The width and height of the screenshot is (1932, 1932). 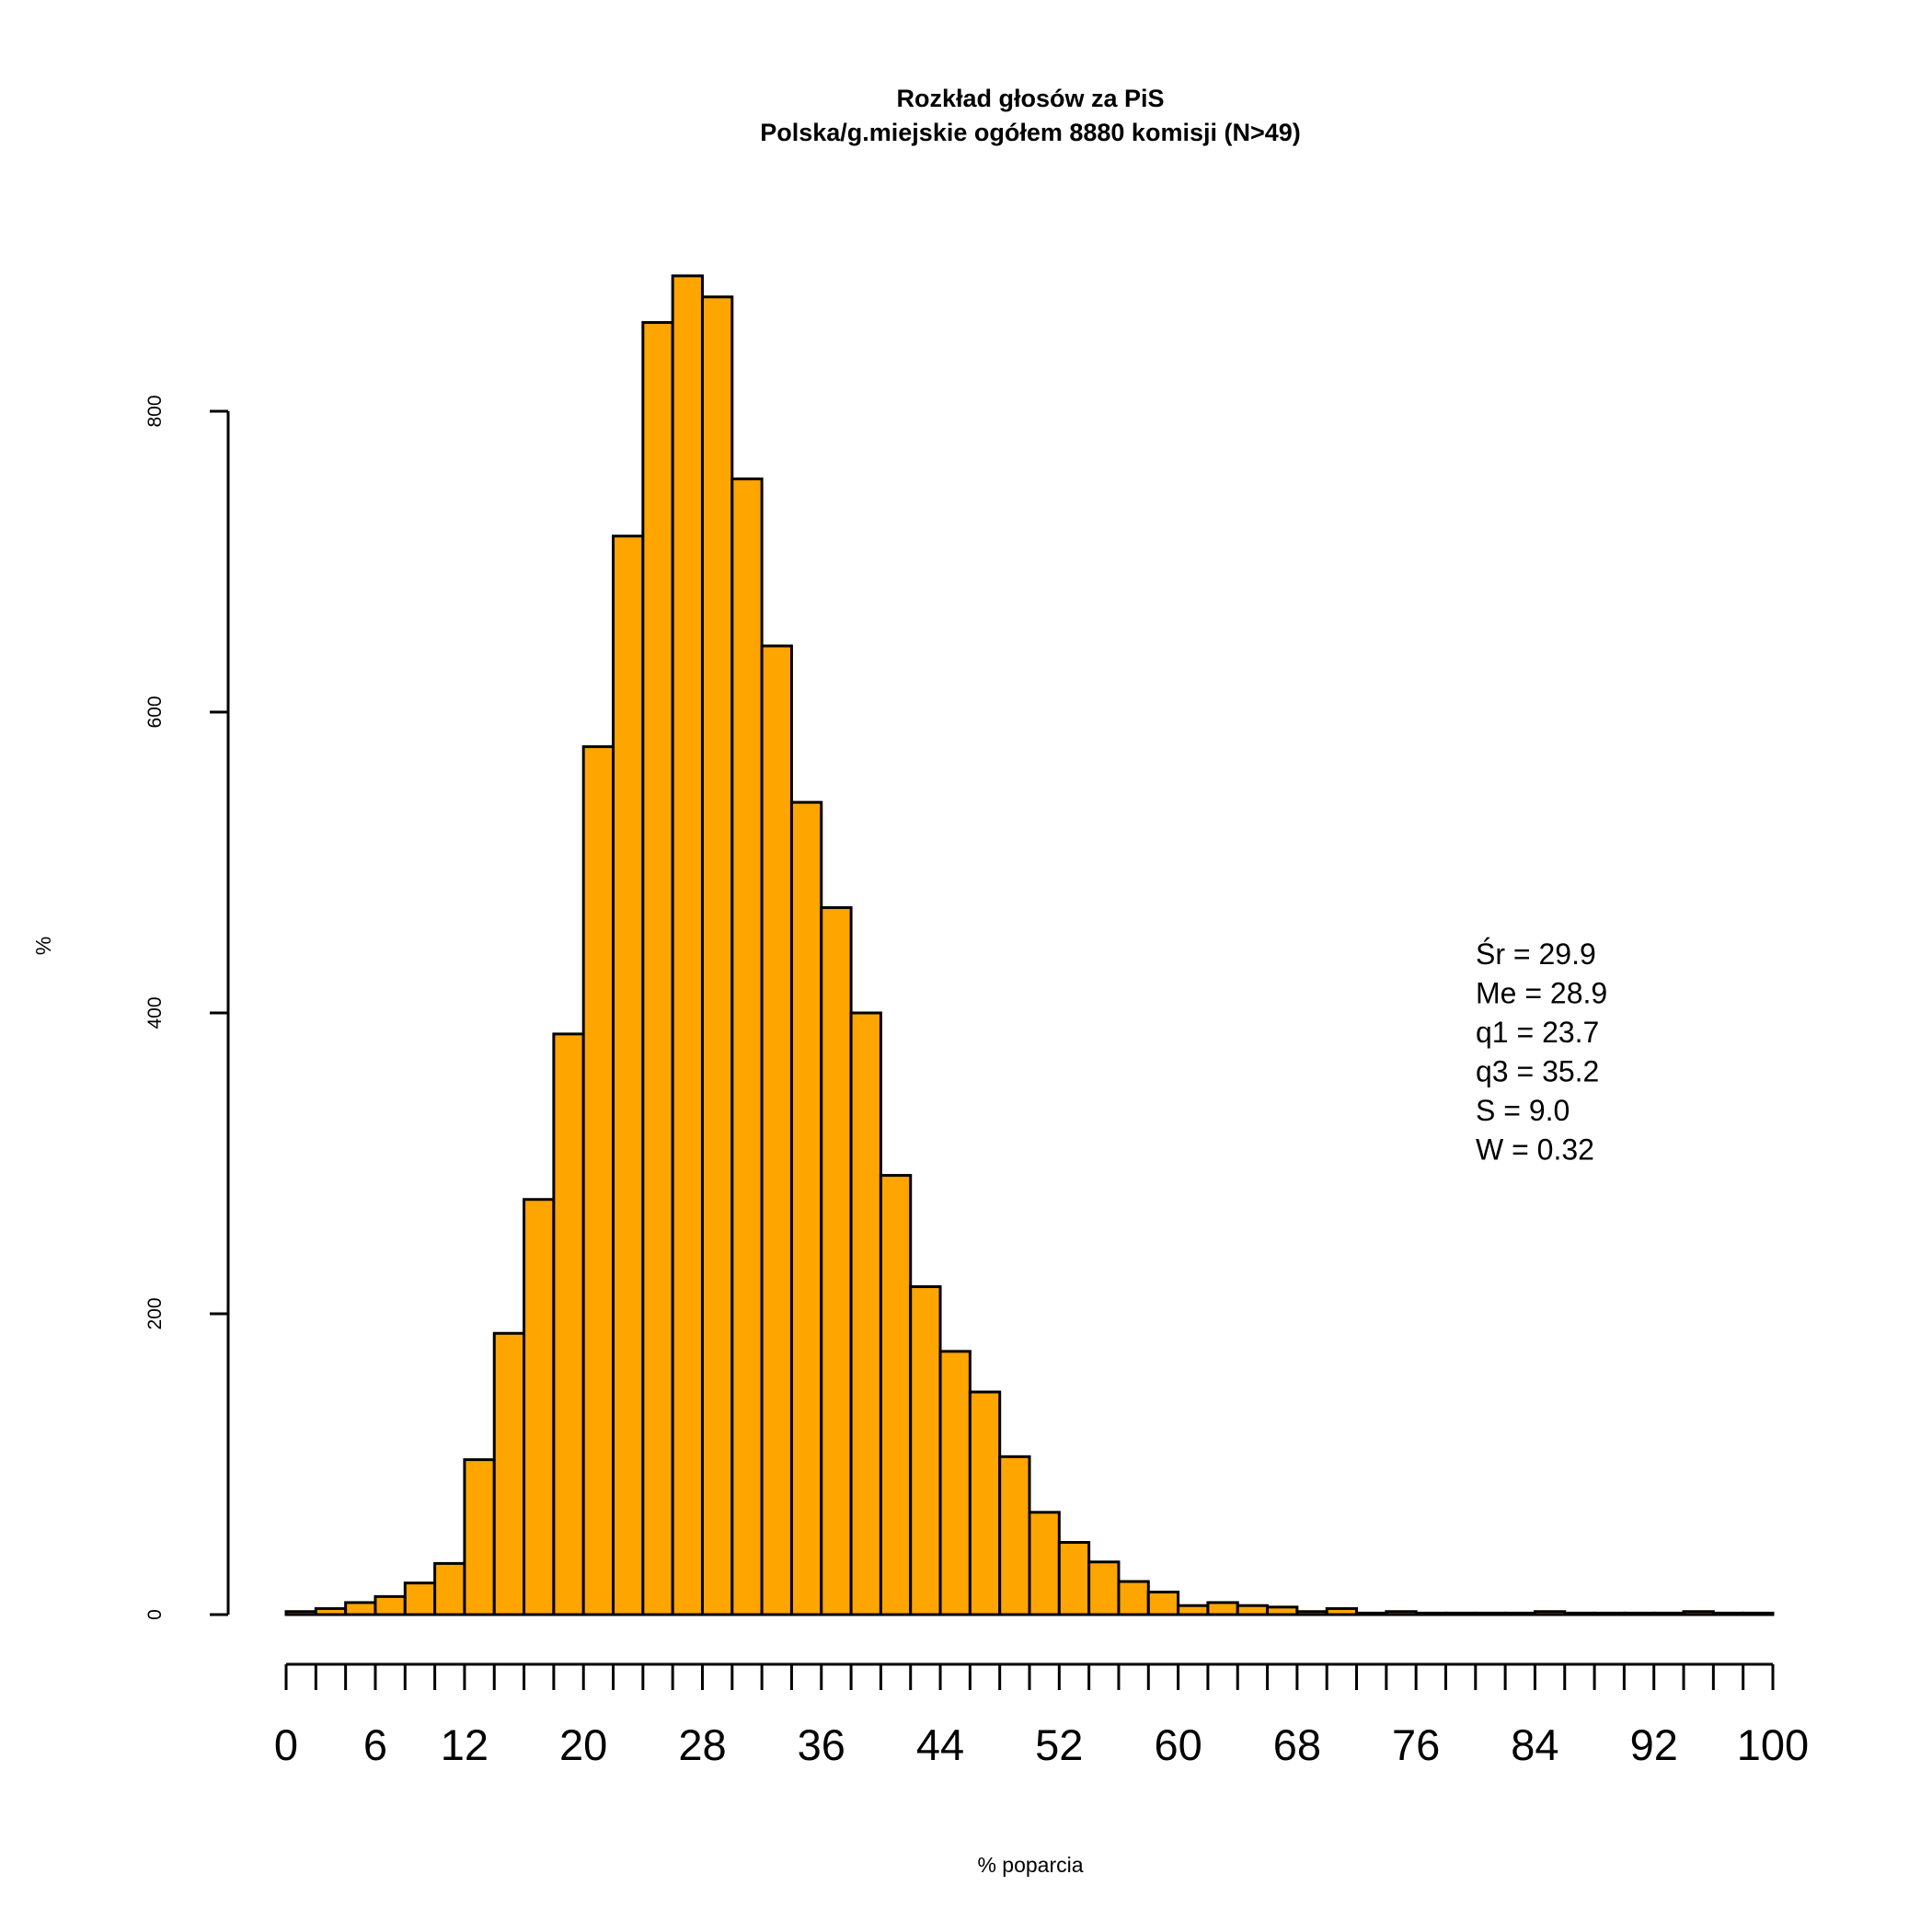 I want to click on y-tick-label: 600, so click(x=155, y=712).